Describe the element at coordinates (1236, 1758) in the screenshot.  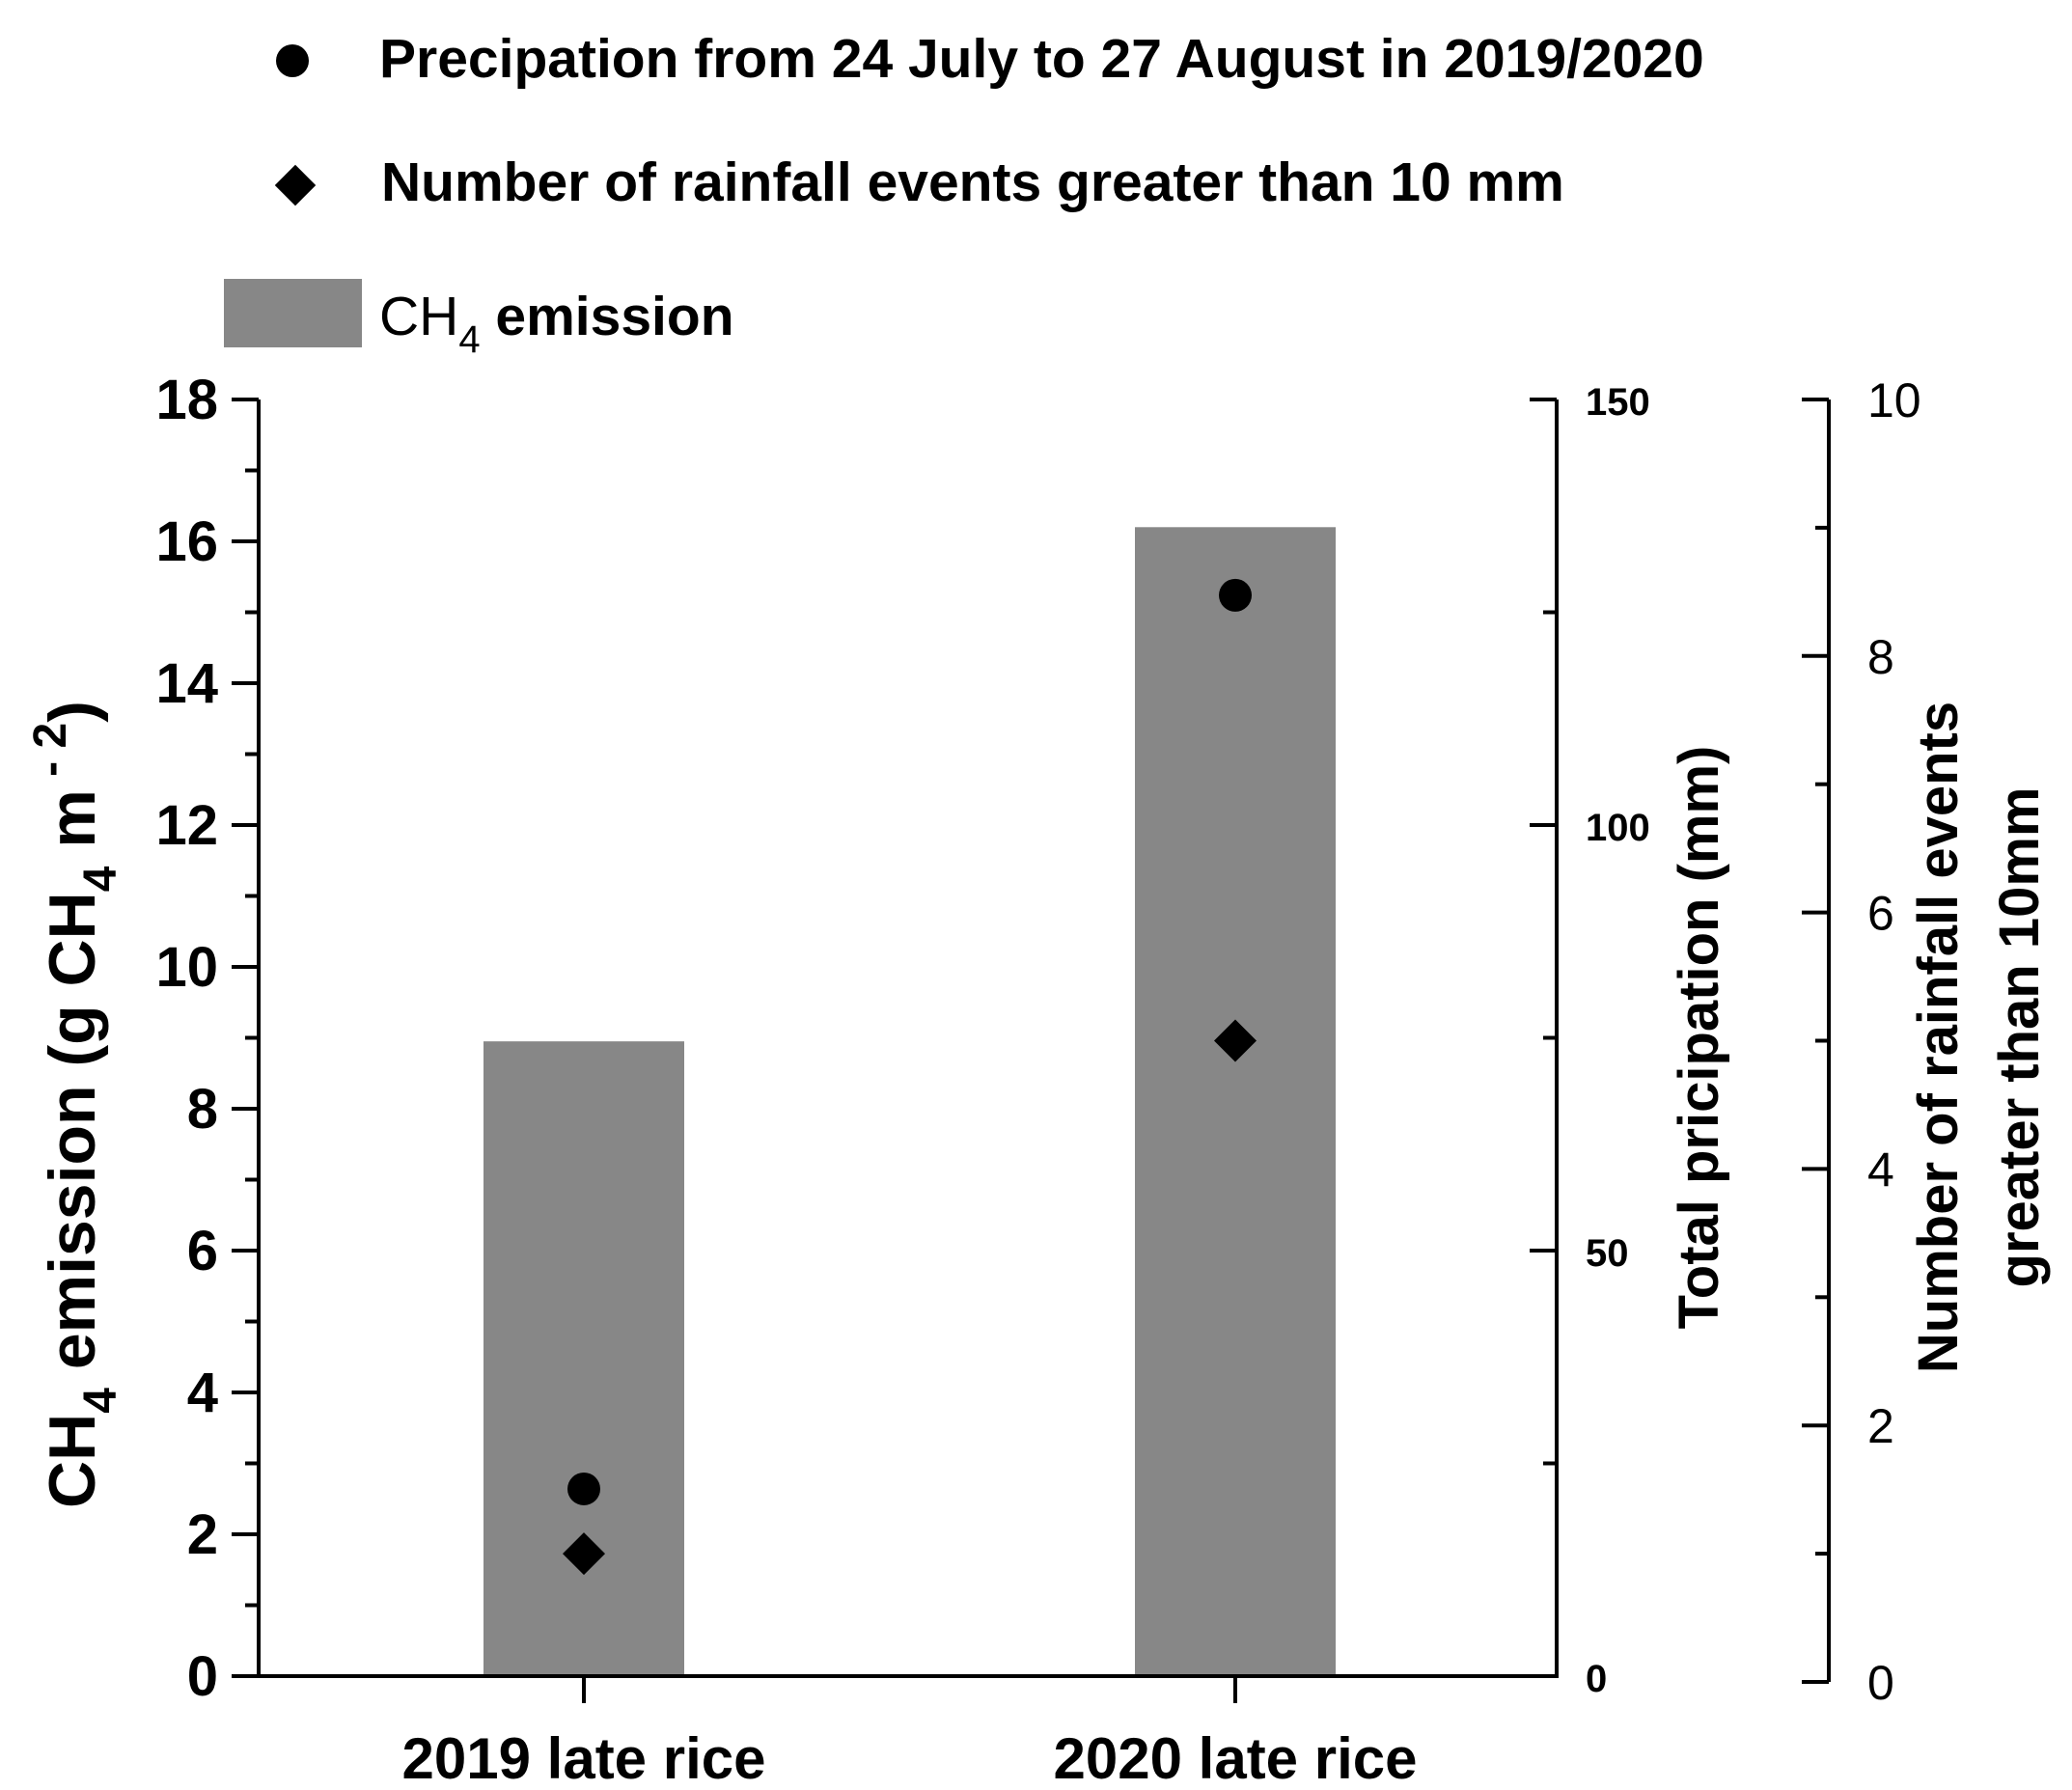
I see `x-tick-label: 2020 late rice` at that location.